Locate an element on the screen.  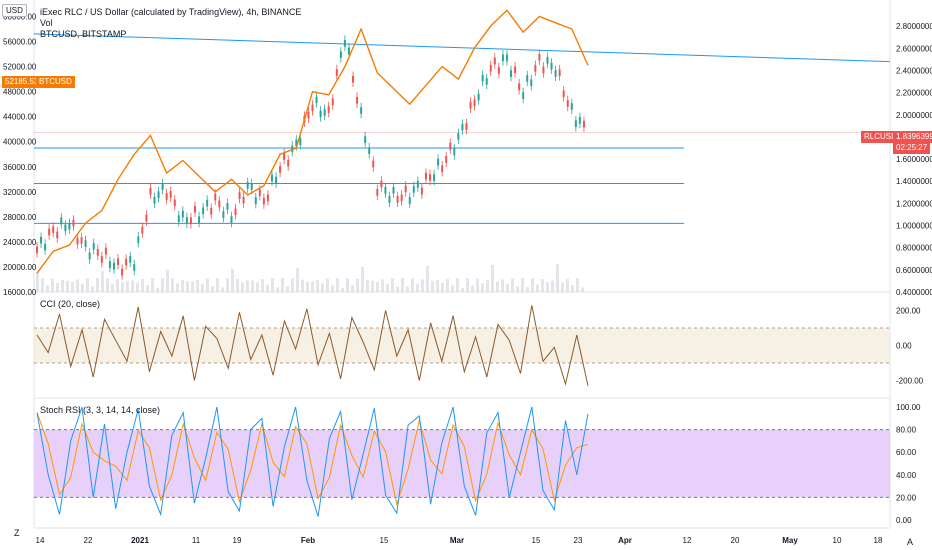
x-axis-tick: 2021 is located at coordinates (140, 540).